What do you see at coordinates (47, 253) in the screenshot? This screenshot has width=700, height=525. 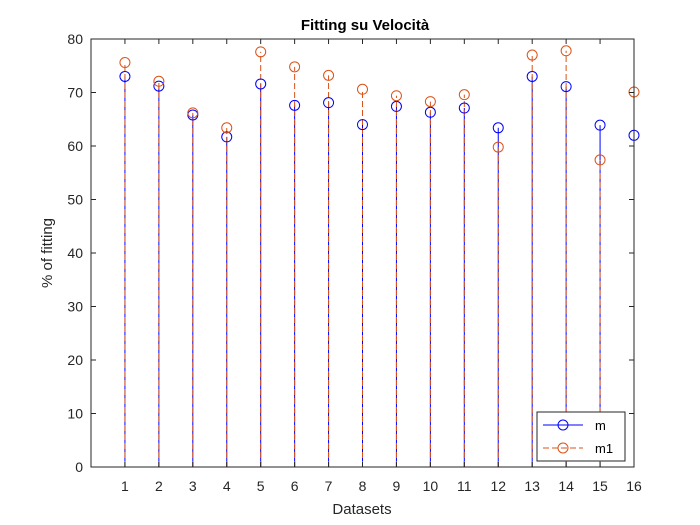 I see `y-axis-label: % of fitting` at bounding box center [47, 253].